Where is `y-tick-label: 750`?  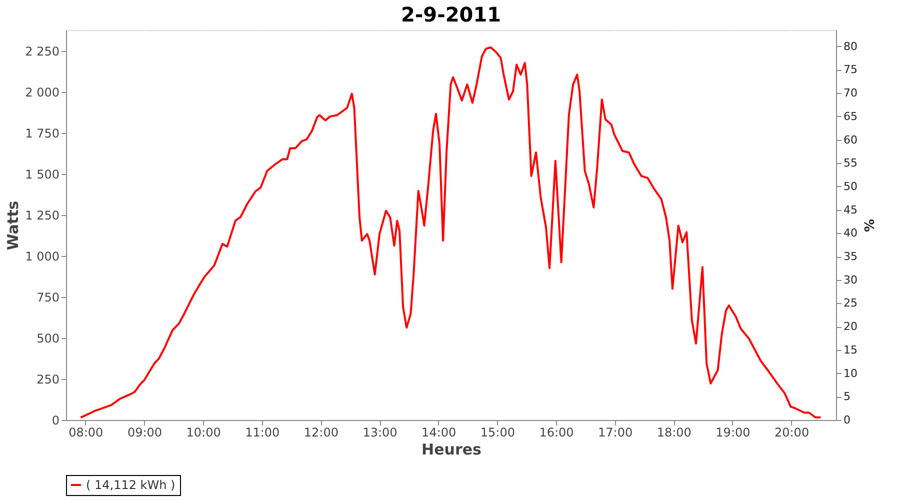
y-tick-label: 750 is located at coordinates (48, 297).